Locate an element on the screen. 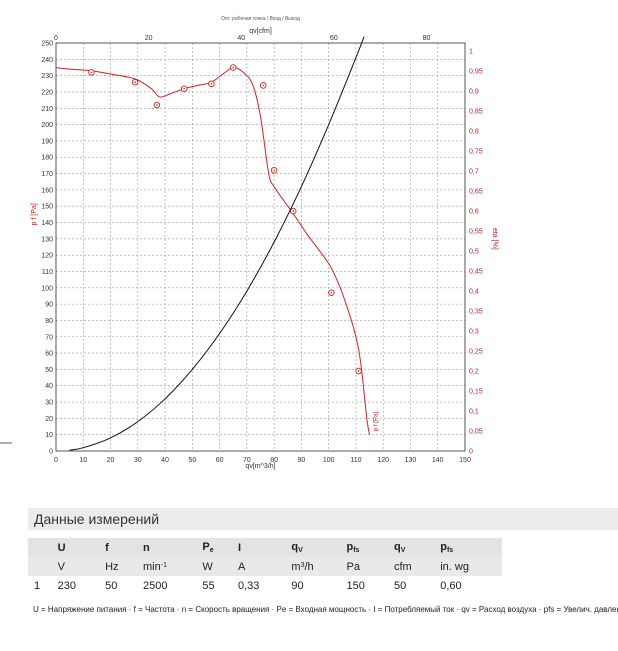 This screenshot has width=618, height=651. top-tick-label: 80 is located at coordinates (427, 38).